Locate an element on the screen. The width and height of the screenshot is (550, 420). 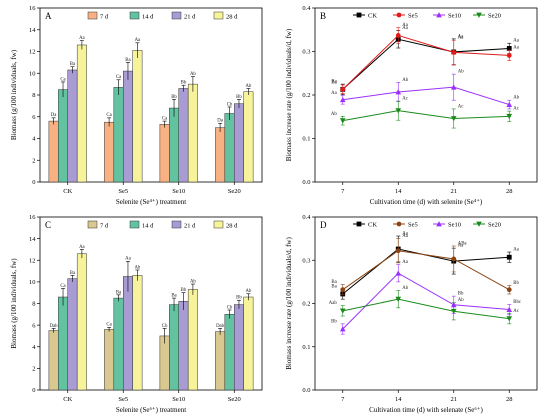
legend-label: 21 d is located at coordinates (190, 16).